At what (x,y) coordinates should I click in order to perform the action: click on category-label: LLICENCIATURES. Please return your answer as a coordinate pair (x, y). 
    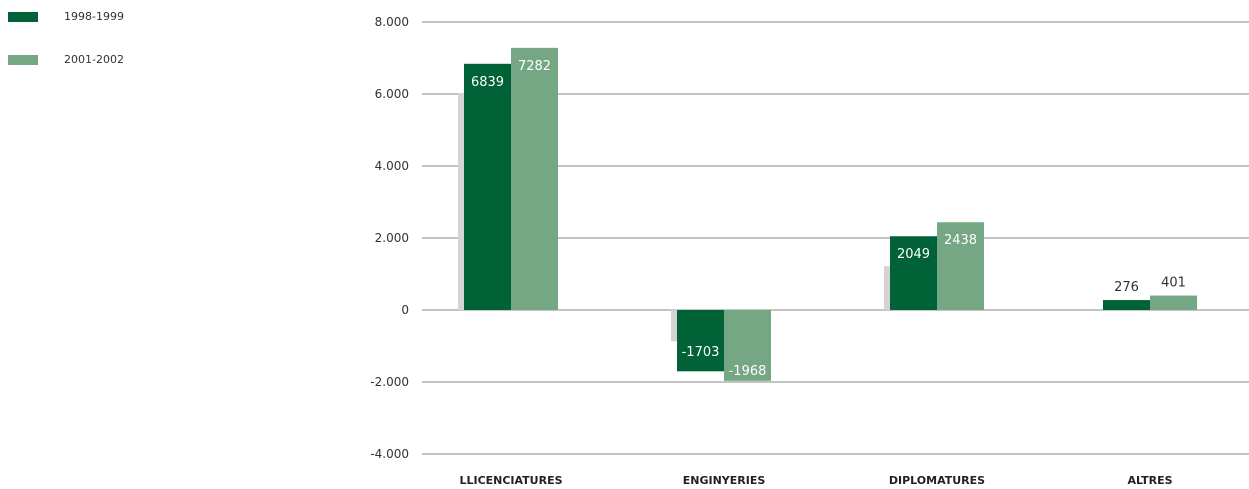
    Looking at the image, I should click on (510, 480).